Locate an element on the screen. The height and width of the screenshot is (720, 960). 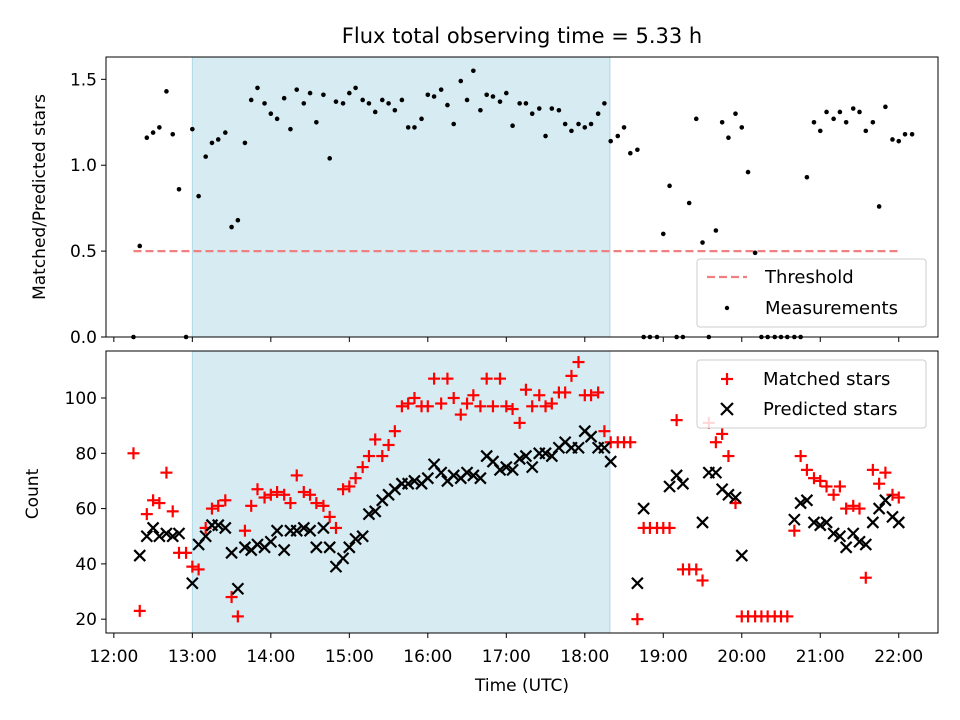
top-y-axis-label: Matched/Predicted stars is located at coordinates (40, 197).